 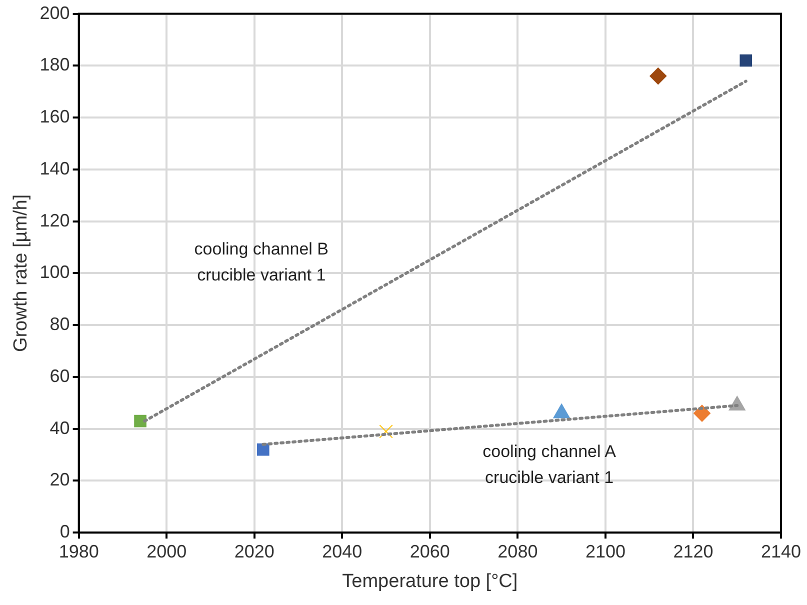 What do you see at coordinates (605, 551) in the screenshot?
I see `x-tick-label: 2100` at bounding box center [605, 551].